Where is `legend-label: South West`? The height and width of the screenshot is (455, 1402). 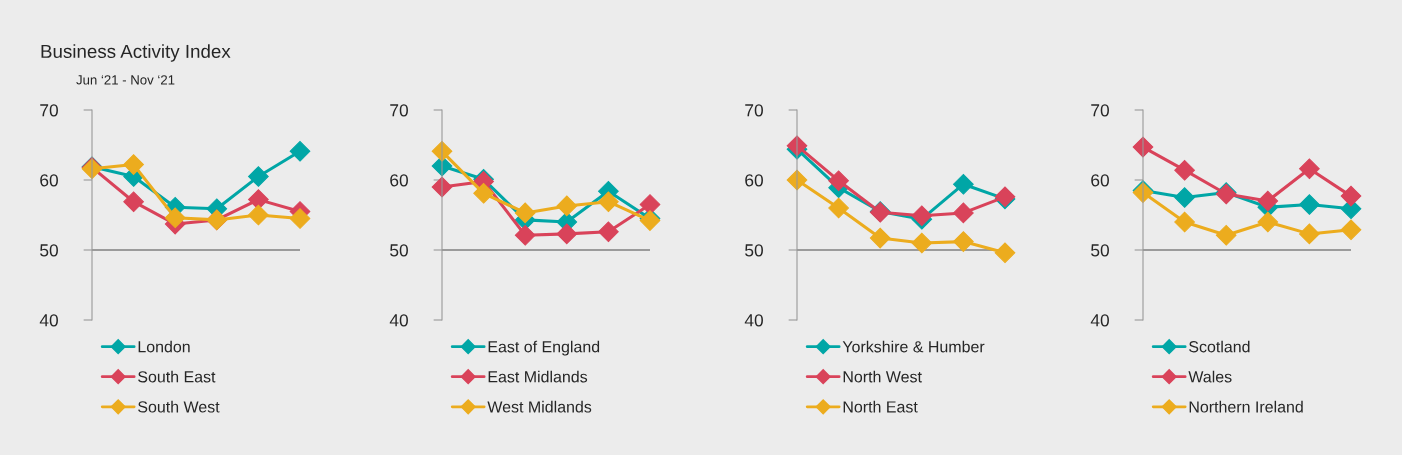 legend-label: South West is located at coordinates (179, 406).